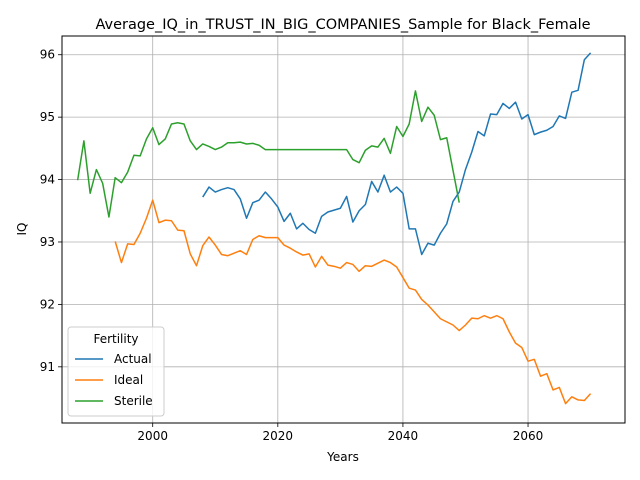 The height and width of the screenshot is (480, 640). I want to click on x-tick-label: 2040, so click(403, 436).